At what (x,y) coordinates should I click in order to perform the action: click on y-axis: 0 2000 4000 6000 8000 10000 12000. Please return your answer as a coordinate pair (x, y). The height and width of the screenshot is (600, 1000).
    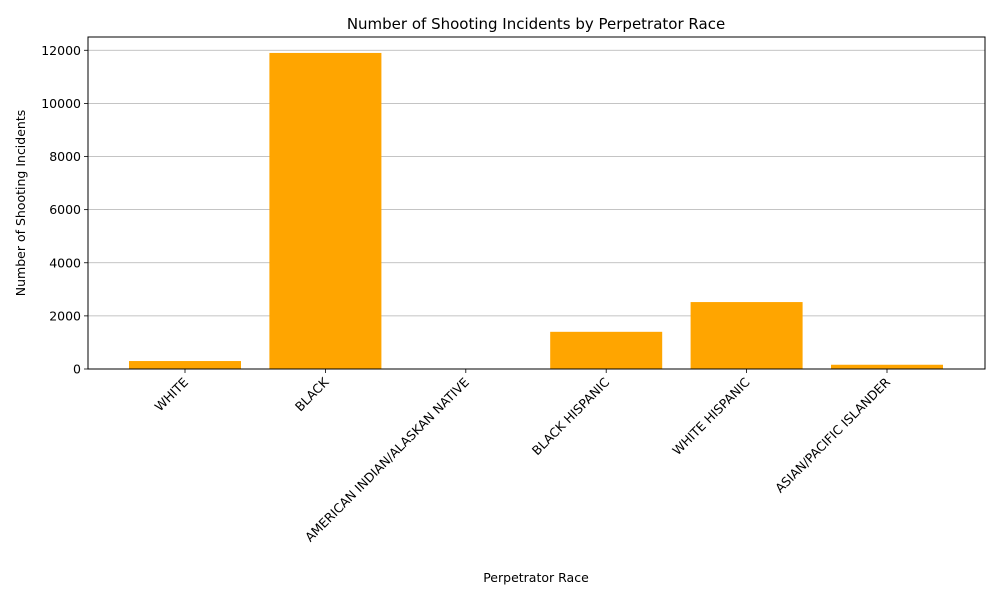
    Looking at the image, I should click on (64, 210).